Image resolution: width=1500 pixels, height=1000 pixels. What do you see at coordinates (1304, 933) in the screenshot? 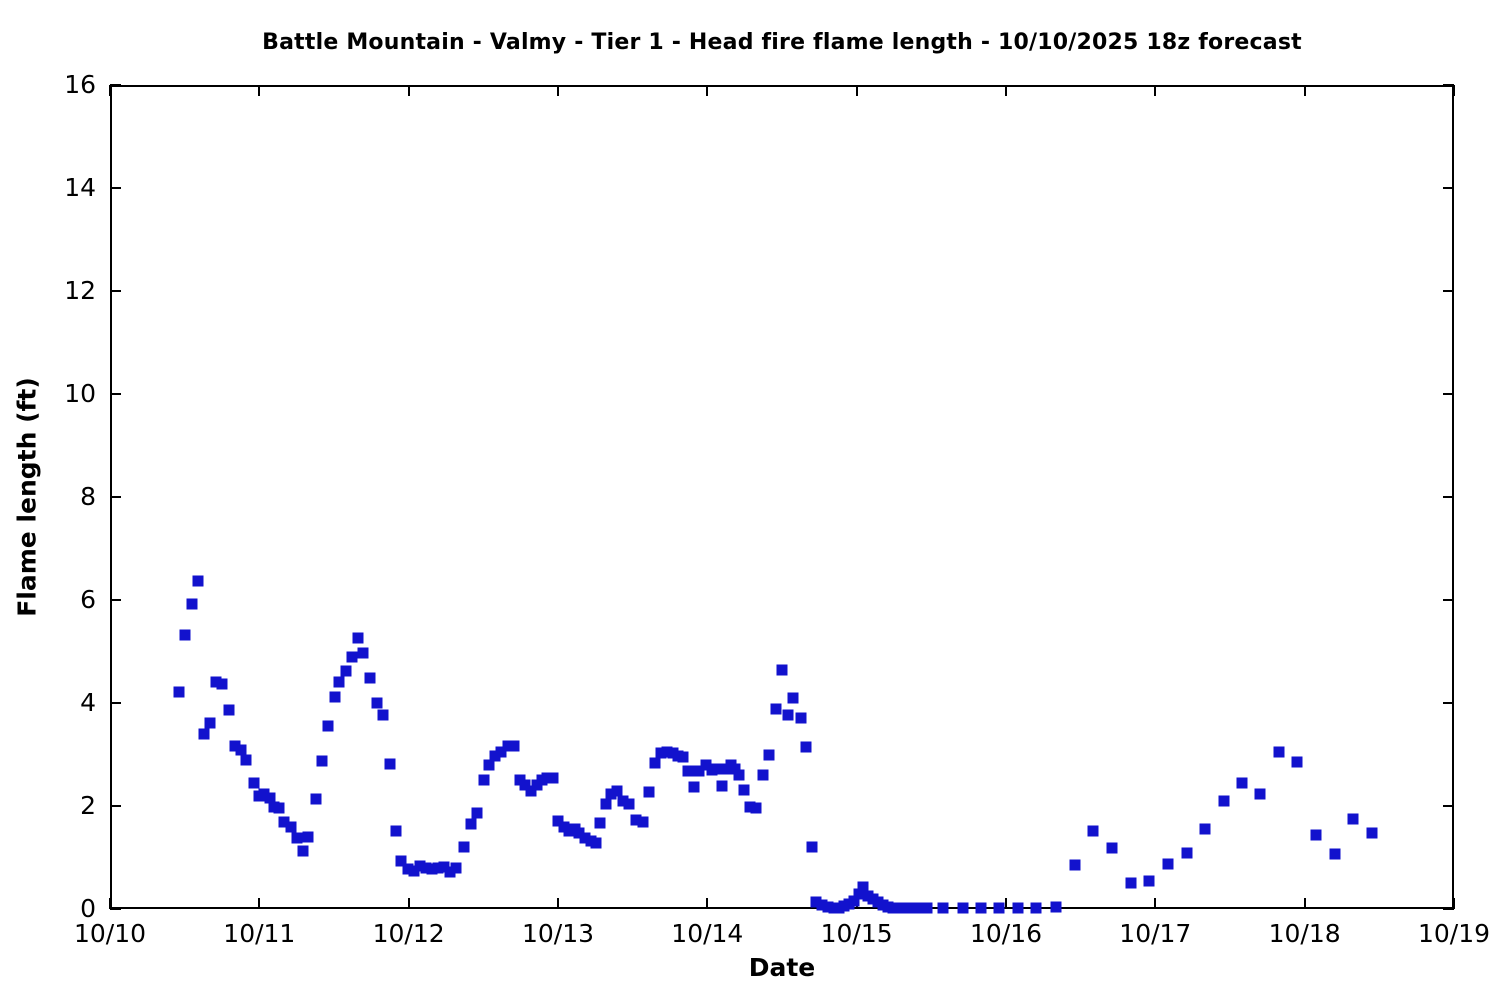
I see `x-tick-label: 10/18` at bounding box center [1304, 933].